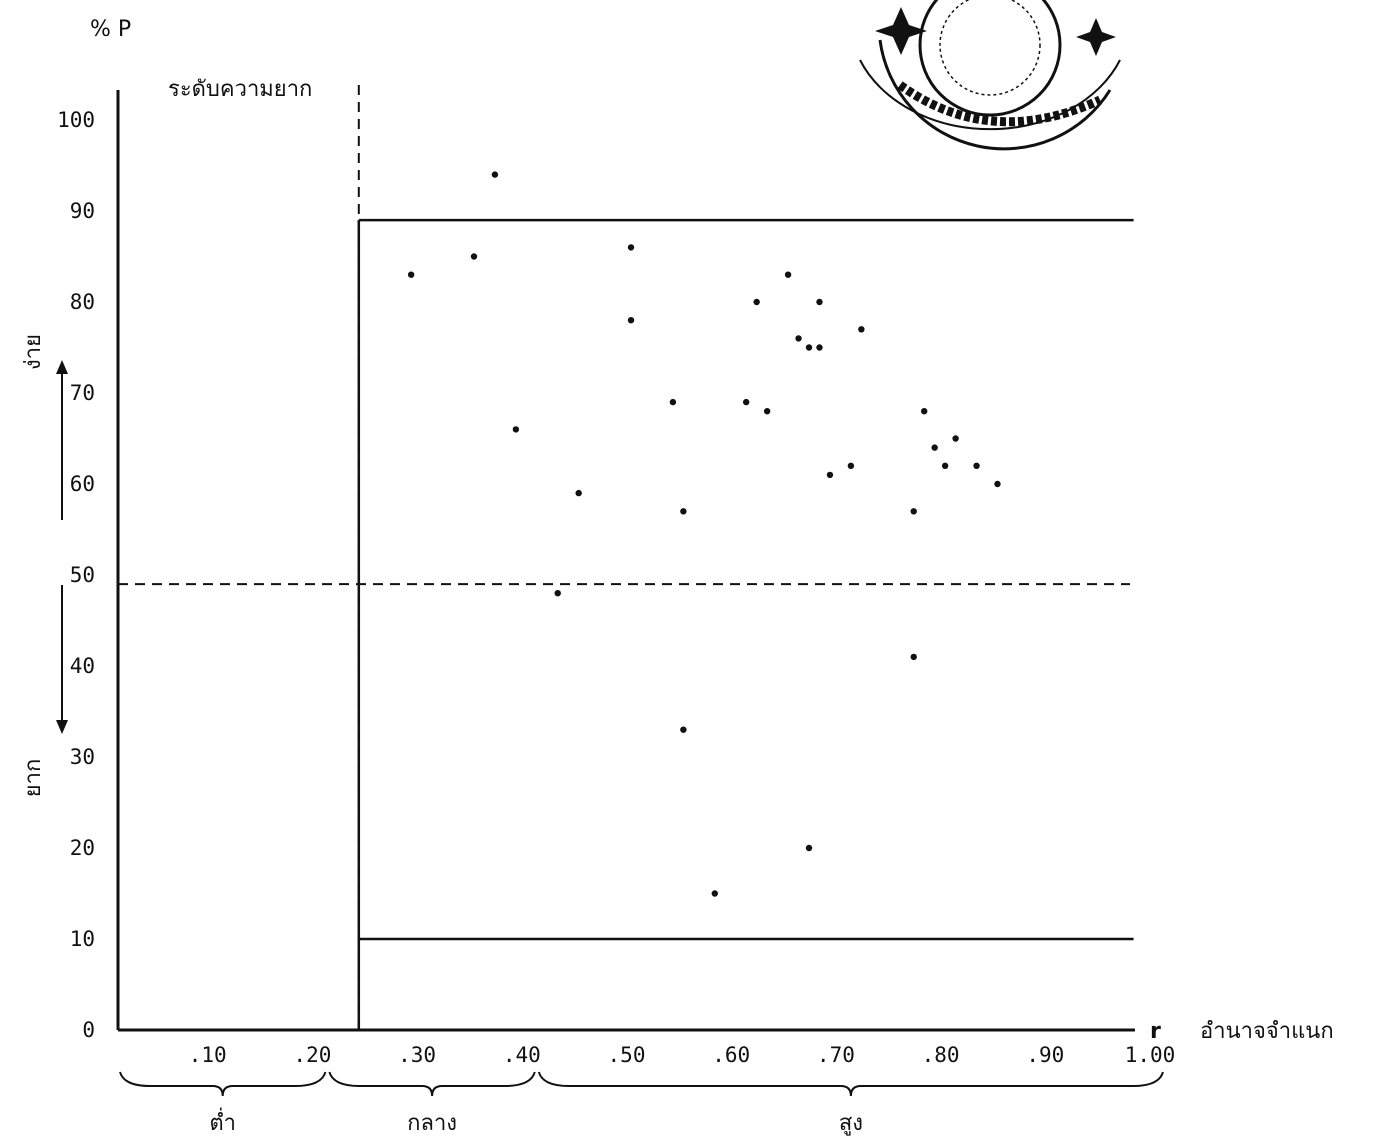 The image size is (1390, 1142). What do you see at coordinates (432, 1123) in the screenshot?
I see `group-label: กลาง` at bounding box center [432, 1123].